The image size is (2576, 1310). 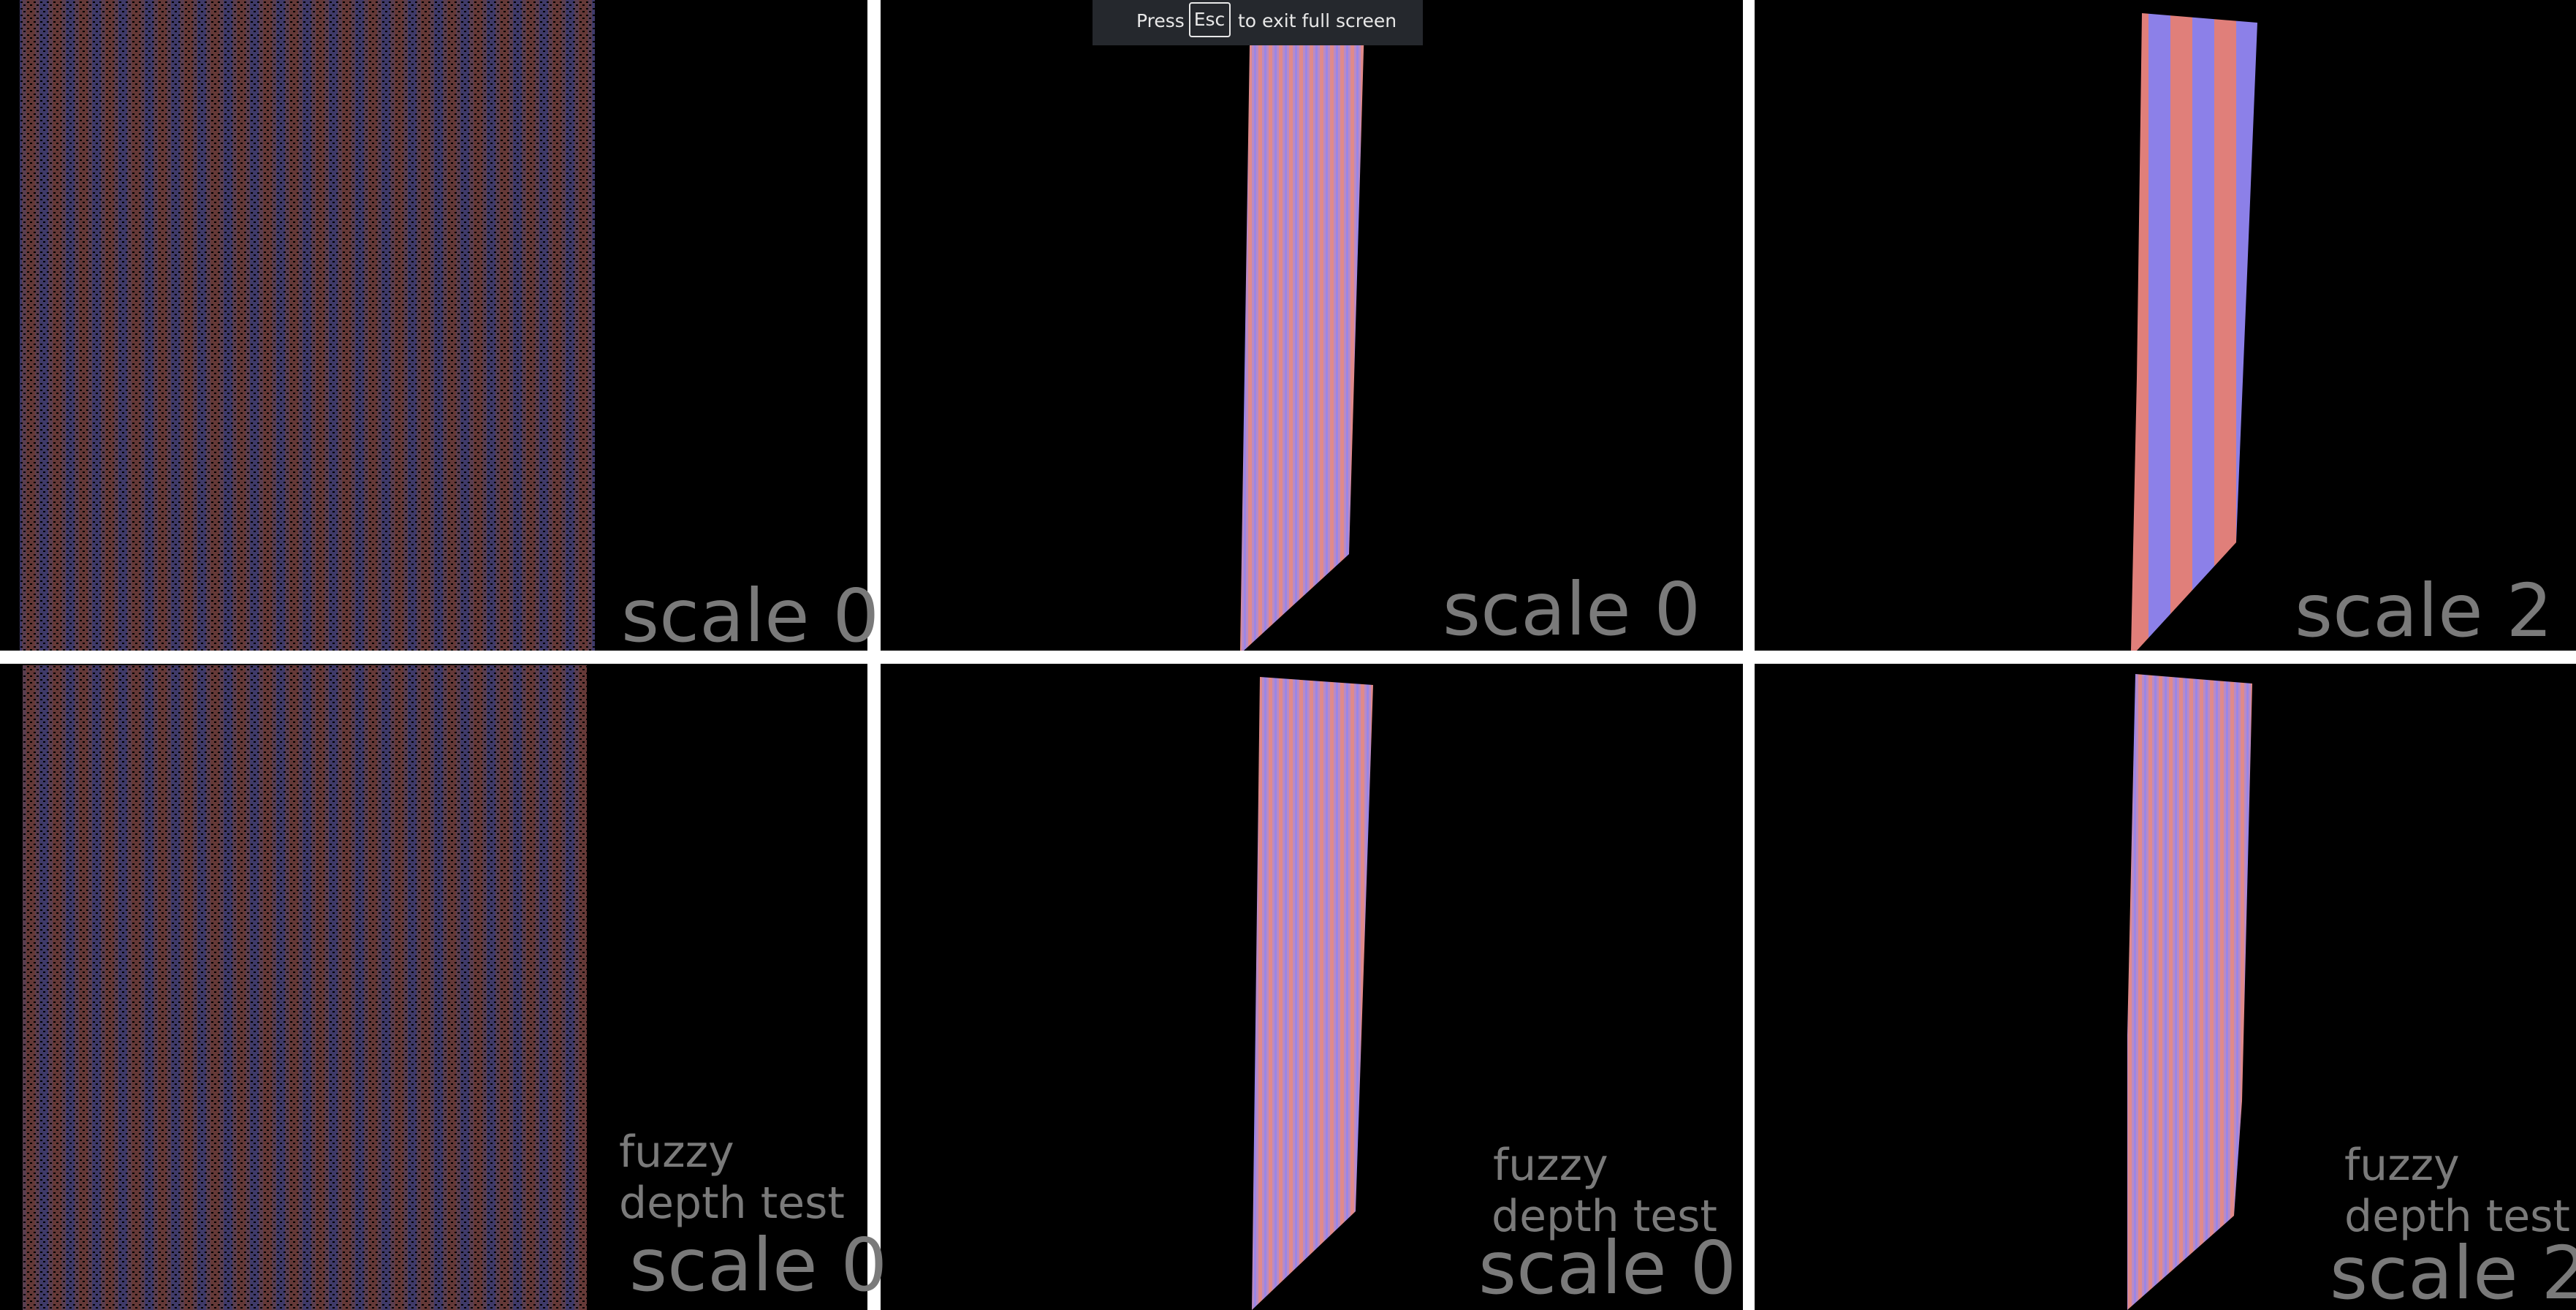 I want to click on key-text: Esc, so click(x=1210, y=19).